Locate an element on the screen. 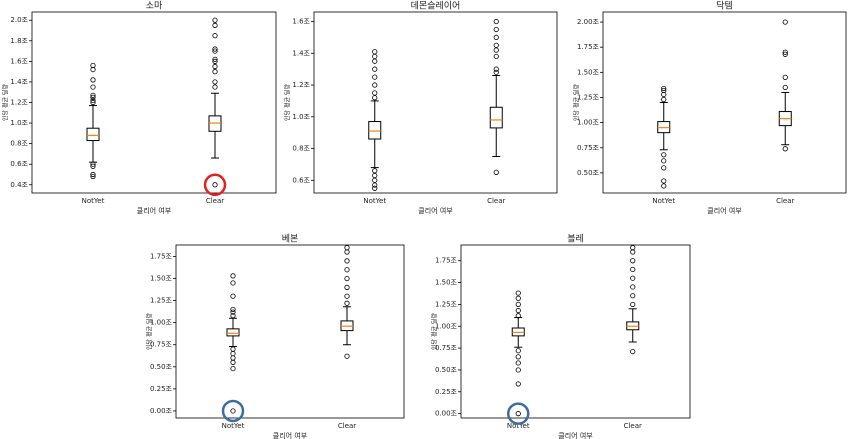 The height and width of the screenshot is (439, 850). chart-title: 베본 is located at coordinates (290, 239).